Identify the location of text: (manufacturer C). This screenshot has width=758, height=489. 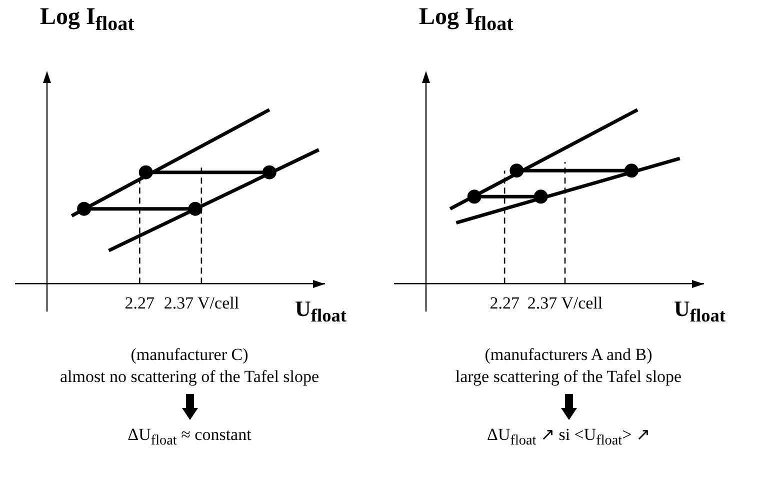
(190, 355).